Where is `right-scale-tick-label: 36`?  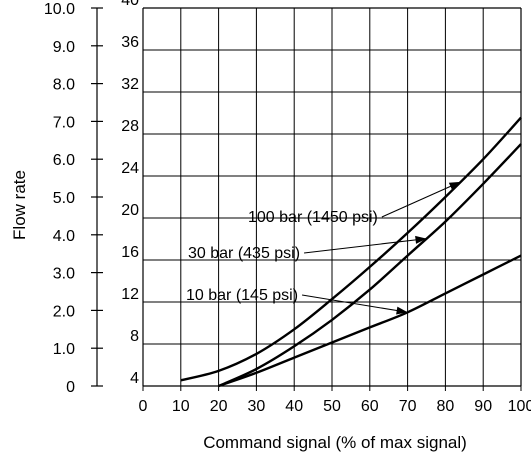 right-scale-tick-label: 36 is located at coordinates (130, 42).